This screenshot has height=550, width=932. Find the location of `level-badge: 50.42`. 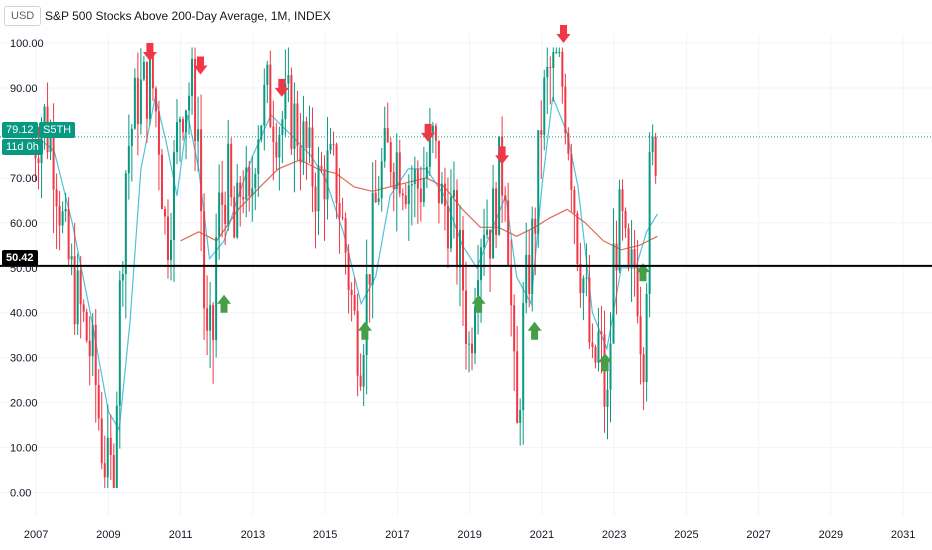

level-badge: 50.42 is located at coordinates (20, 258).